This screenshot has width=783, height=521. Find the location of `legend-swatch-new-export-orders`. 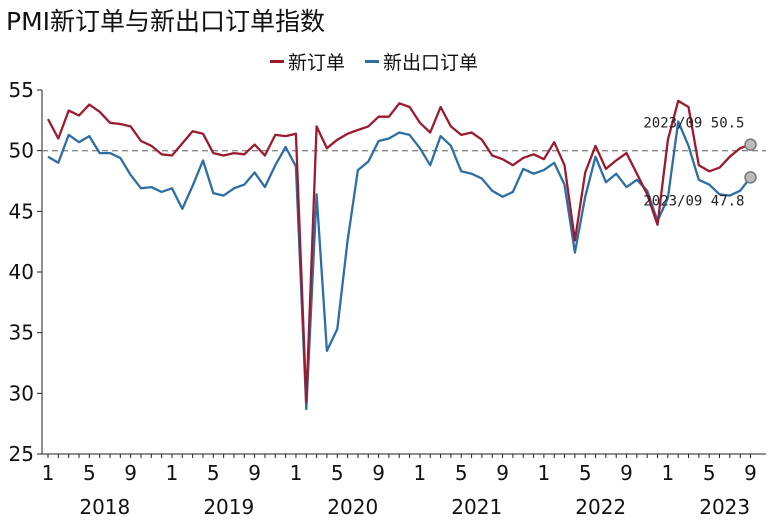

legend-swatch-new-export-orders is located at coordinates (372, 61).